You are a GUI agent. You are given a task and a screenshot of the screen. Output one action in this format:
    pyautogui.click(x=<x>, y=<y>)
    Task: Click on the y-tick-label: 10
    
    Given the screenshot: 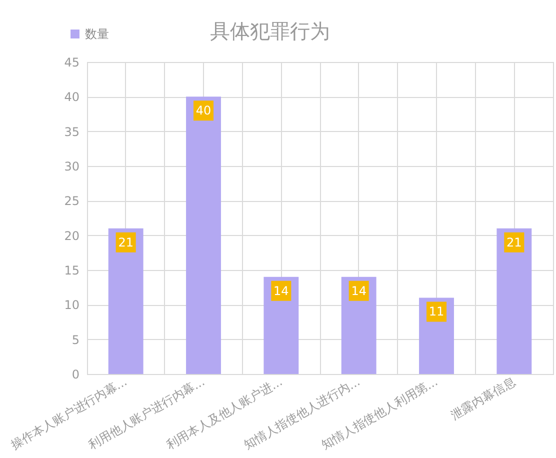 What is the action you would take?
    pyautogui.click(x=72, y=305)
    